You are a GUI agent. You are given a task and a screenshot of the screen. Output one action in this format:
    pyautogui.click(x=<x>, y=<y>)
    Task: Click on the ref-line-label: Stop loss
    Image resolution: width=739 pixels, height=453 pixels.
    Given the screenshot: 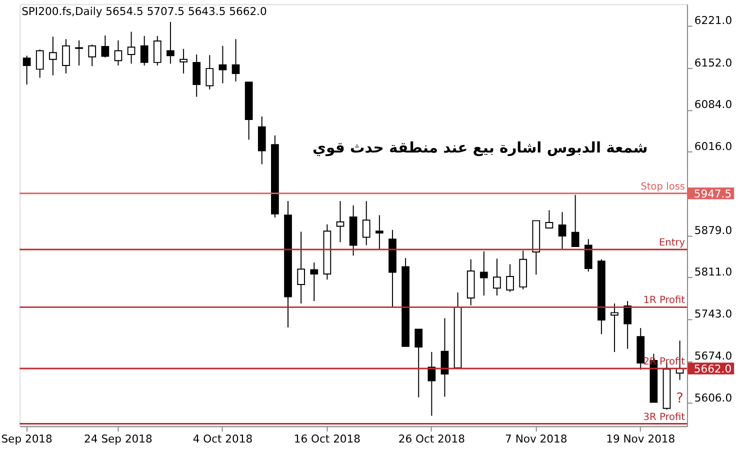 What is the action you would take?
    pyautogui.click(x=663, y=186)
    